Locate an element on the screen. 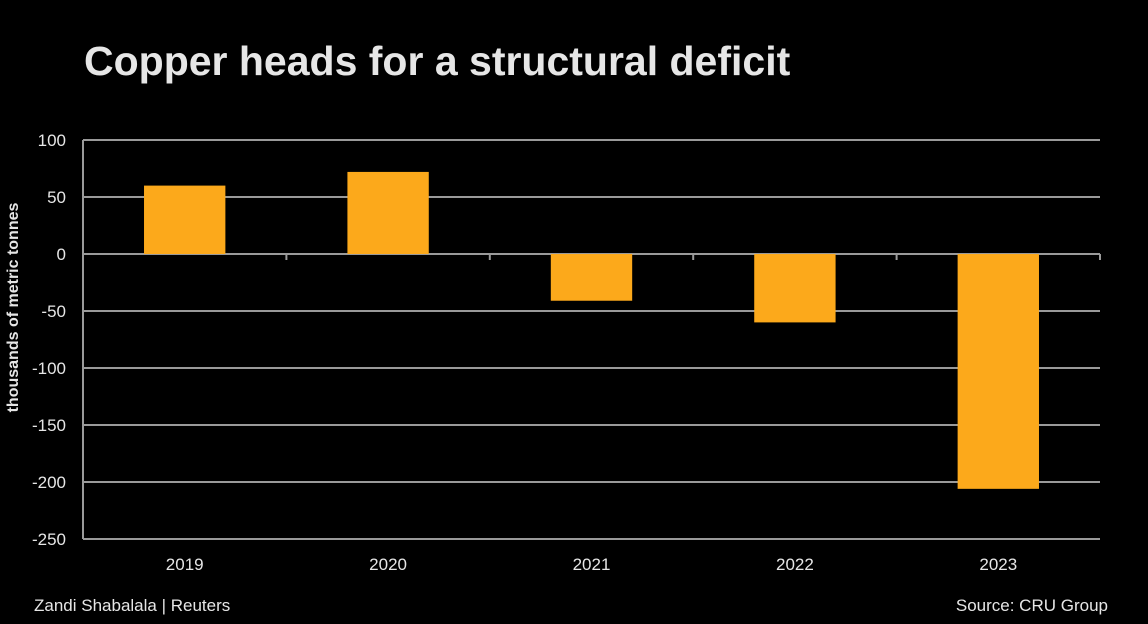  chart-title: Copper heads for a structural deficit is located at coordinates (437, 61).